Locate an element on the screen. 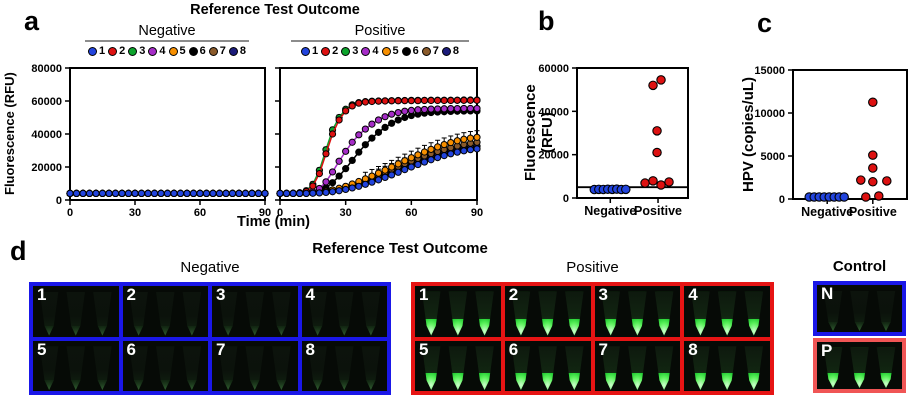  positive-kinetics-chart: 0 30 60 90 is located at coordinates (379, 143).